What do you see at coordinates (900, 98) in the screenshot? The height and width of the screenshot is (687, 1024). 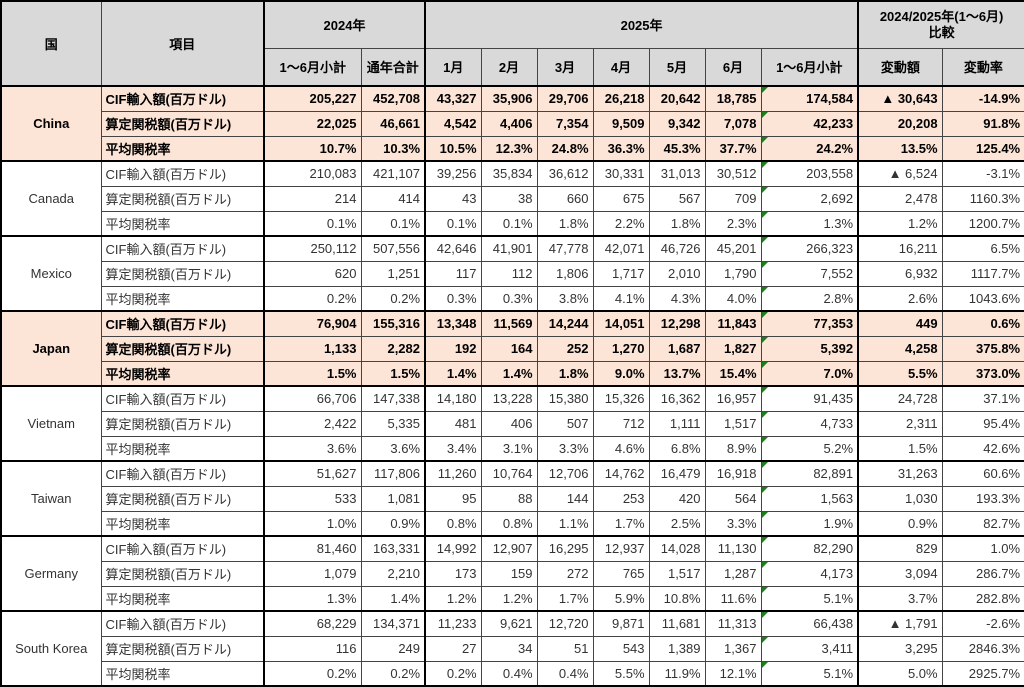 I see `value-cell: ▲ 30,643` at bounding box center [900, 98].